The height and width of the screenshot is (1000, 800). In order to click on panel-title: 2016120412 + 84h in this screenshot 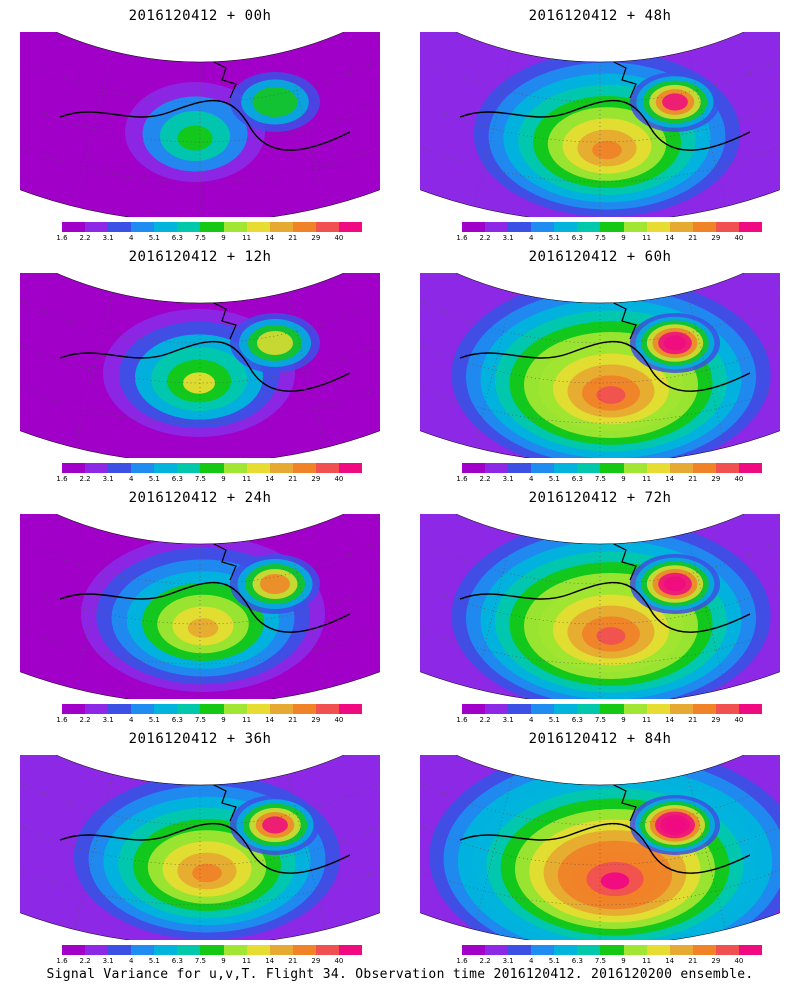, I will do `click(600, 739)`.